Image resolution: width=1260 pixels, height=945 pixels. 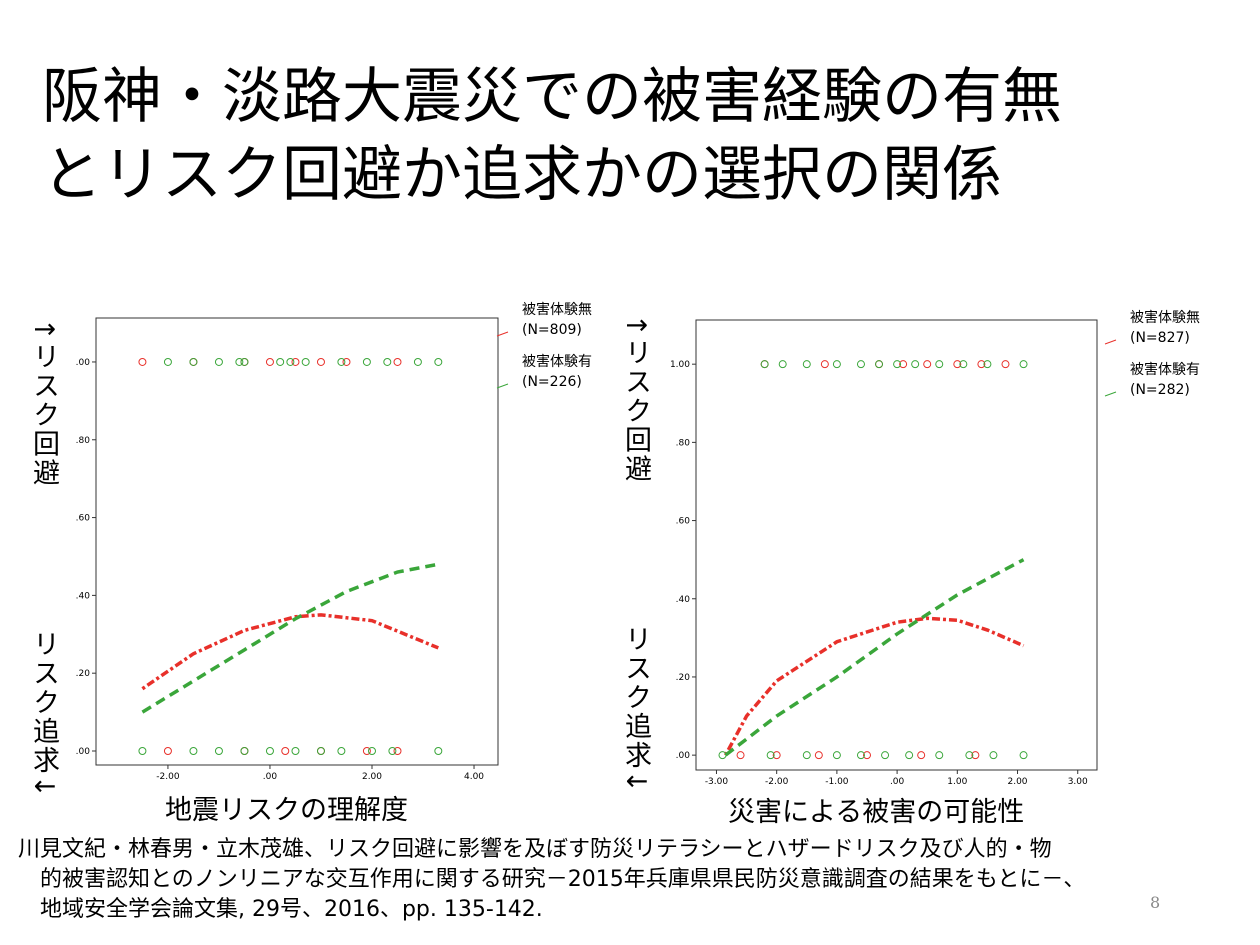 What do you see at coordinates (1165, 380) in the screenshot?
I see `legend-label: 被害体験有(N=282)` at bounding box center [1165, 380].